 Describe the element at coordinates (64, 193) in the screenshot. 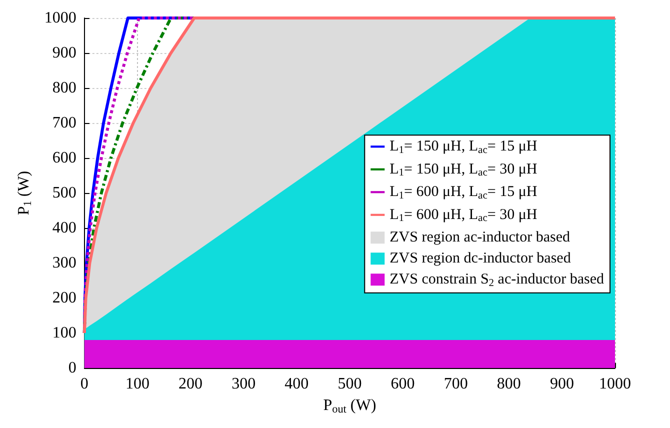

I see `y-tick-label: 500` at that location.